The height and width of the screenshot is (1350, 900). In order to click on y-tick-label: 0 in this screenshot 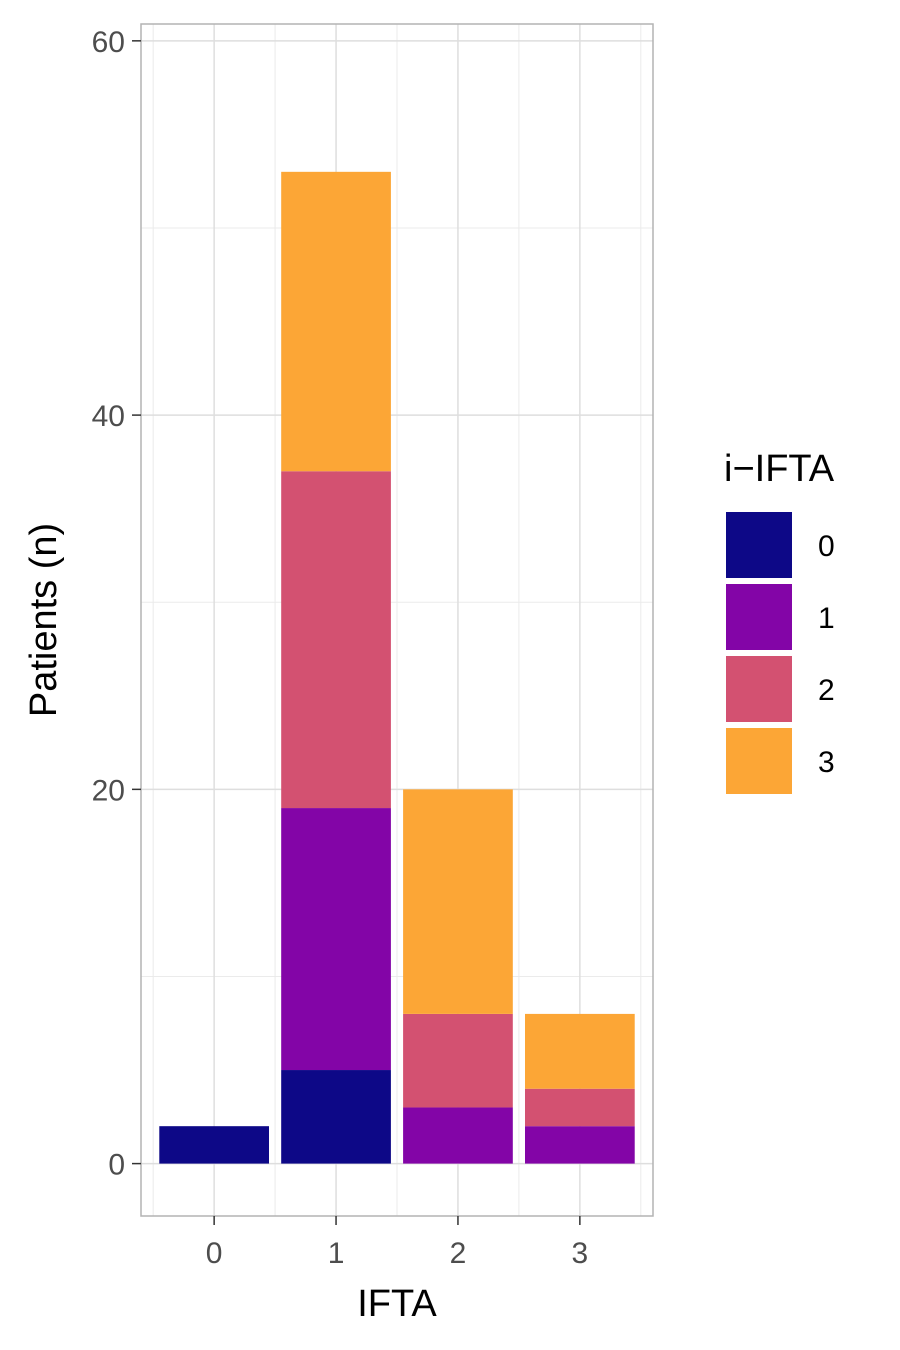, I will do `click(116, 1165)`.